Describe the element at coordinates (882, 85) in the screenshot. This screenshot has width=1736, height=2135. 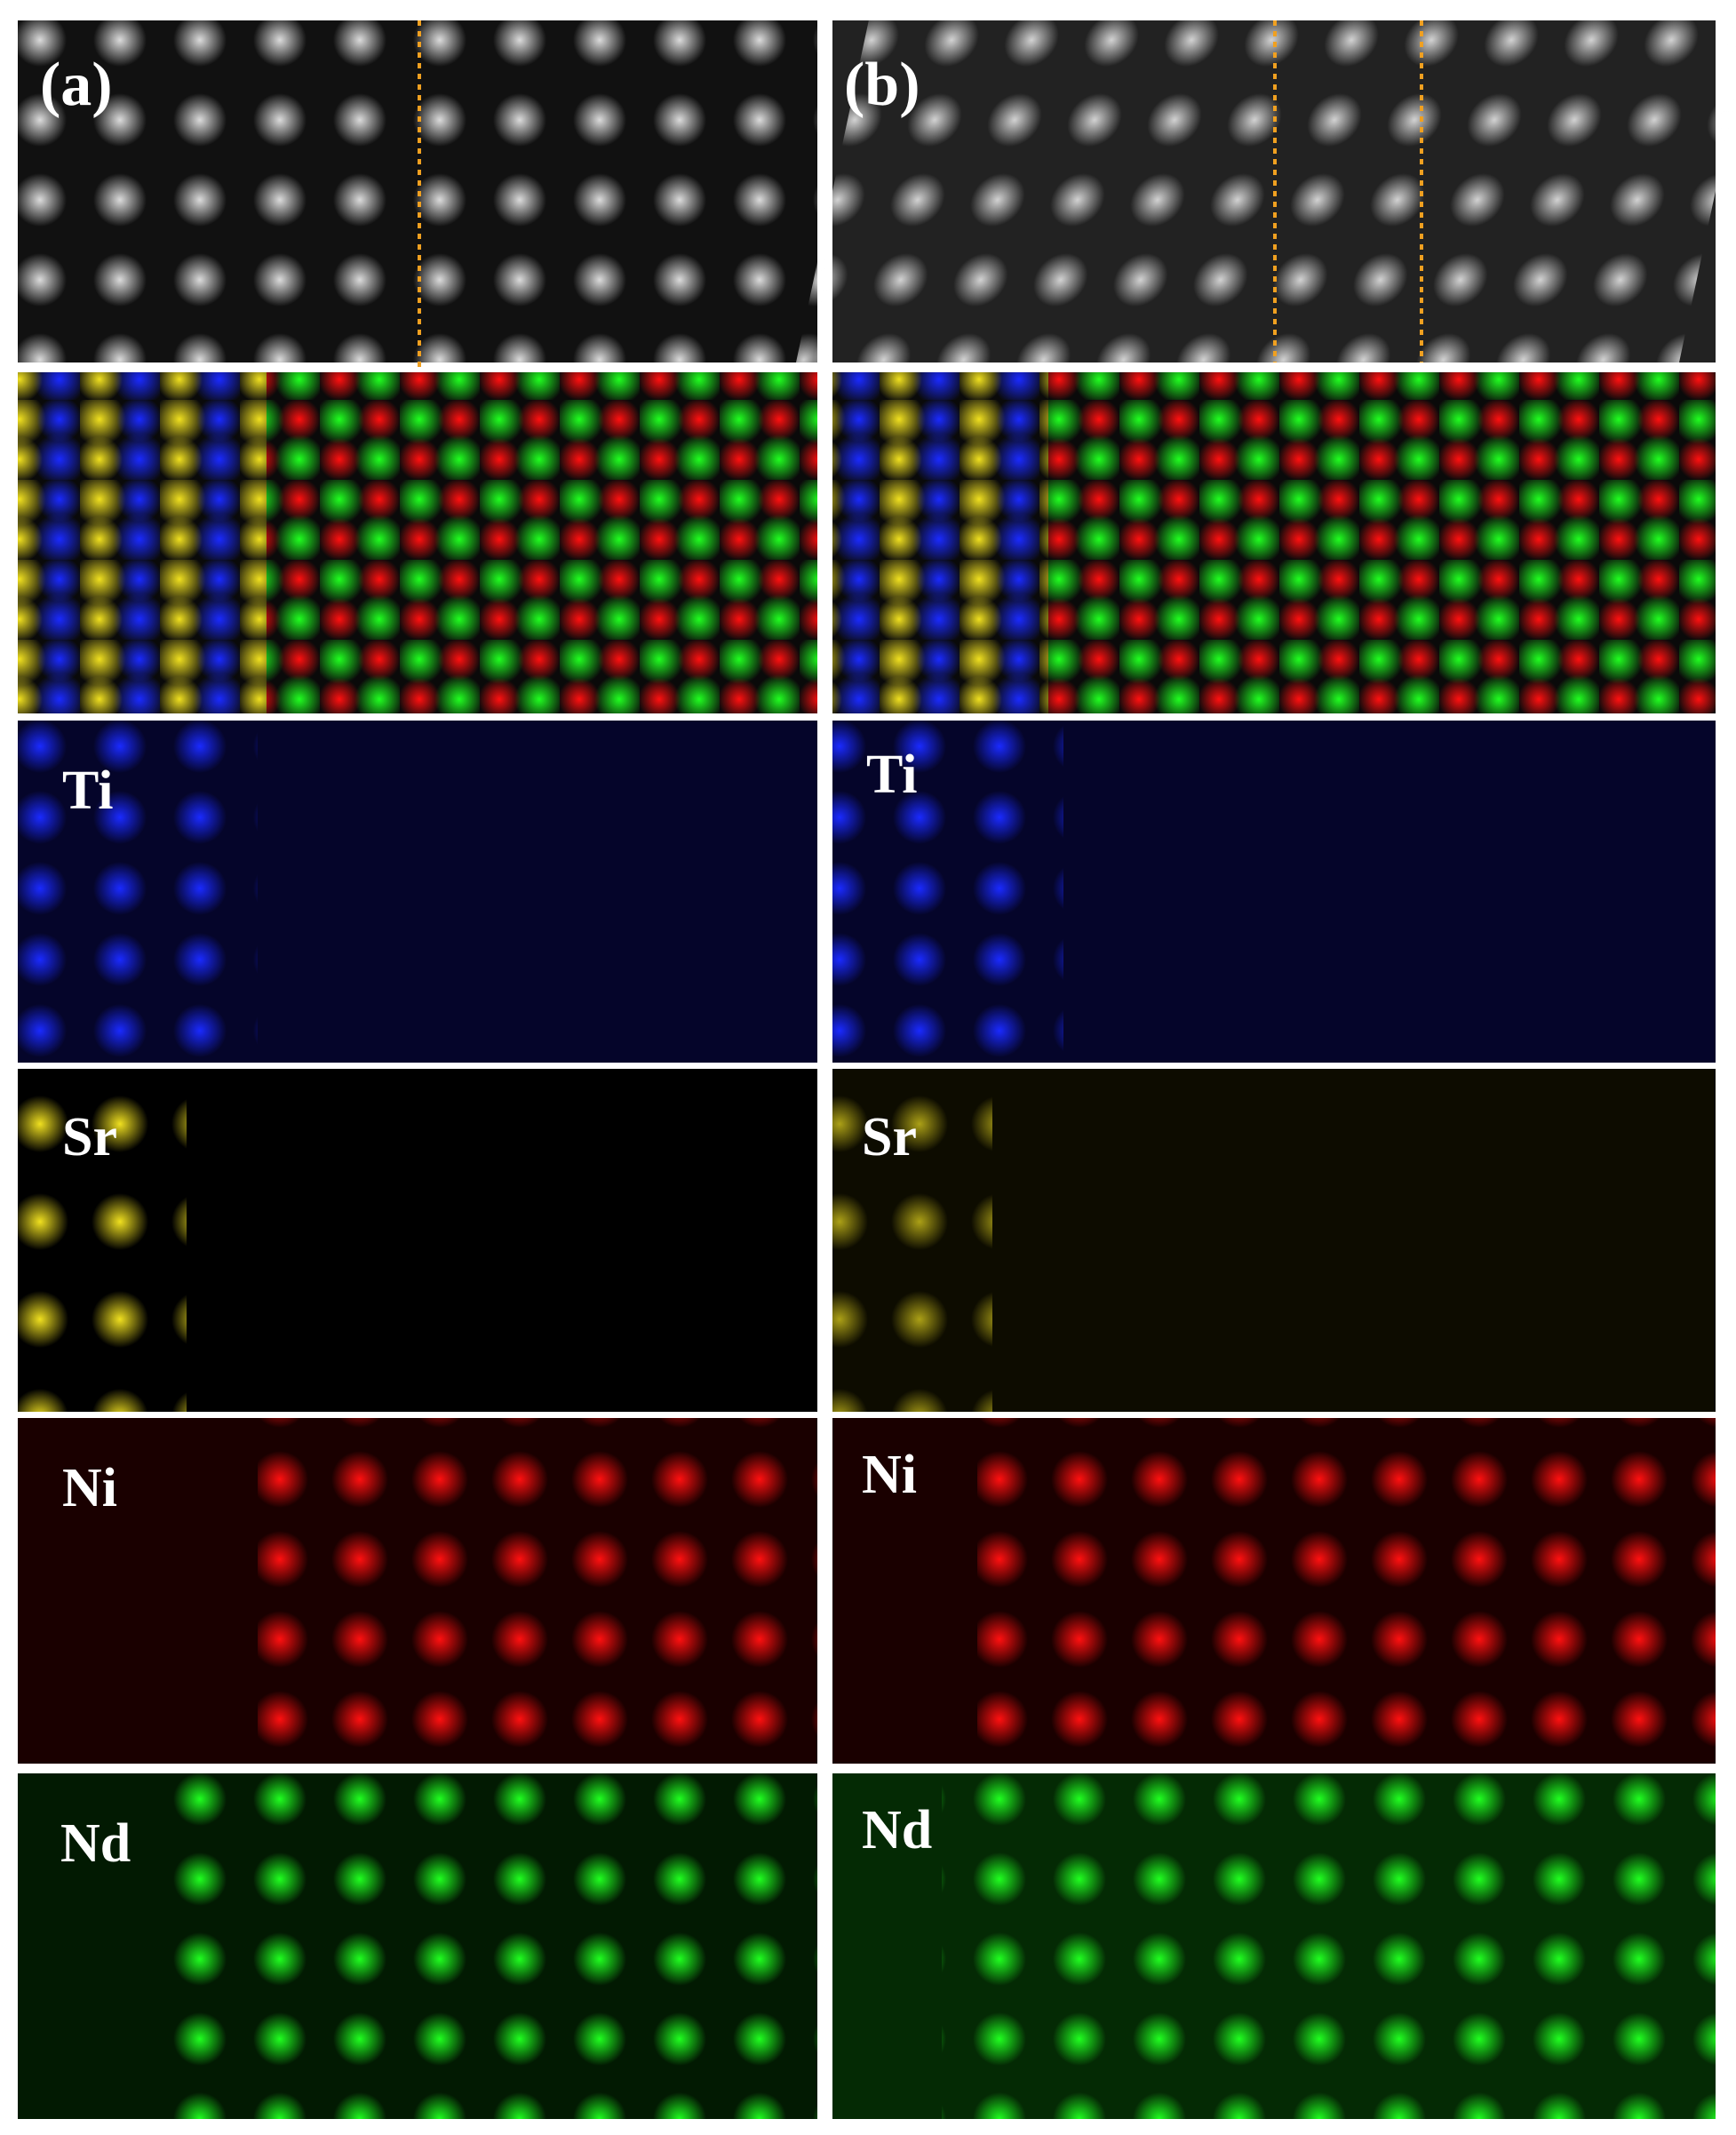
I see `panel-label: (b)` at that location.